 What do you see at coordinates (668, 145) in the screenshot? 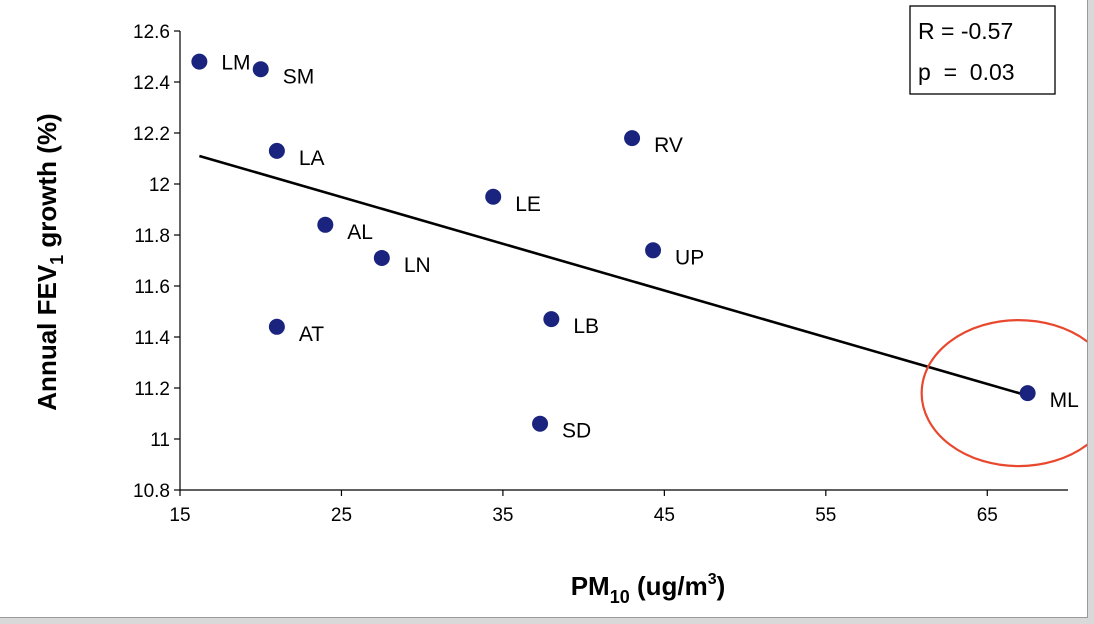
I see `point-label-rv: RV` at bounding box center [668, 145].